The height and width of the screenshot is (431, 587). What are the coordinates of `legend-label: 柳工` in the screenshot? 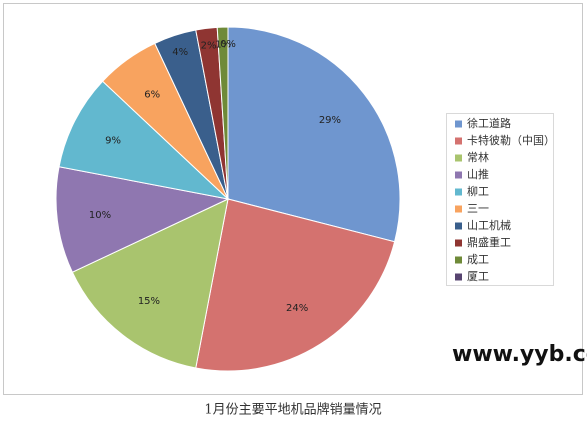 It's located at (478, 191).